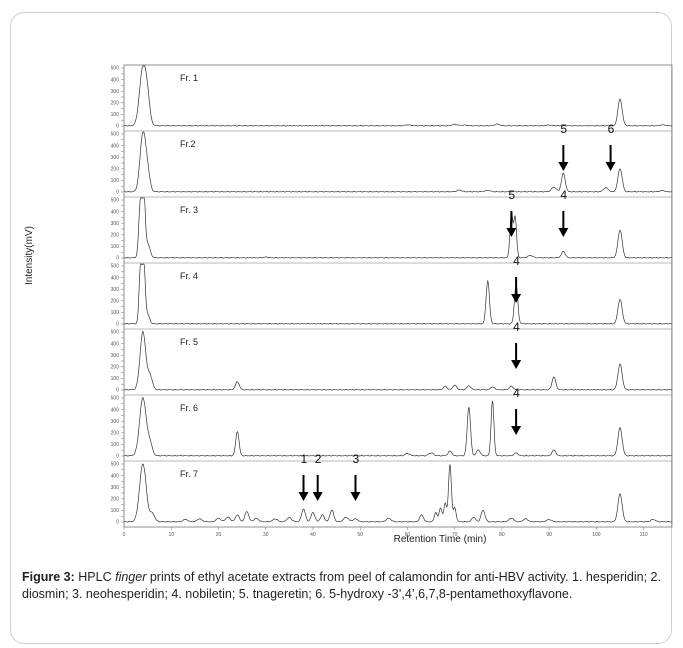 The width and height of the screenshot is (683, 648). I want to click on x-tick-label: 0, so click(124, 535).